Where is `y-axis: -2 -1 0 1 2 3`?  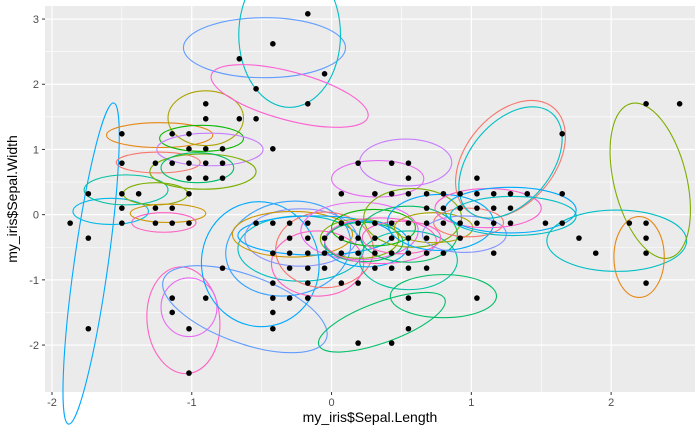
y-axis: -2 -1 0 1 2 3 is located at coordinates (37, 183).